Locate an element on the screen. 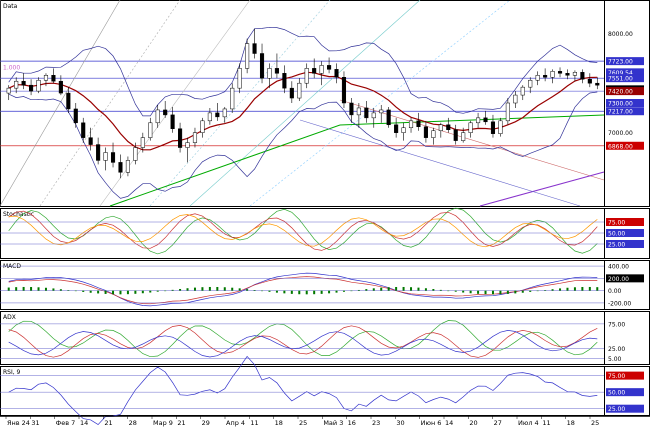  price-axis-label: 7609.54 is located at coordinates (625, 72).